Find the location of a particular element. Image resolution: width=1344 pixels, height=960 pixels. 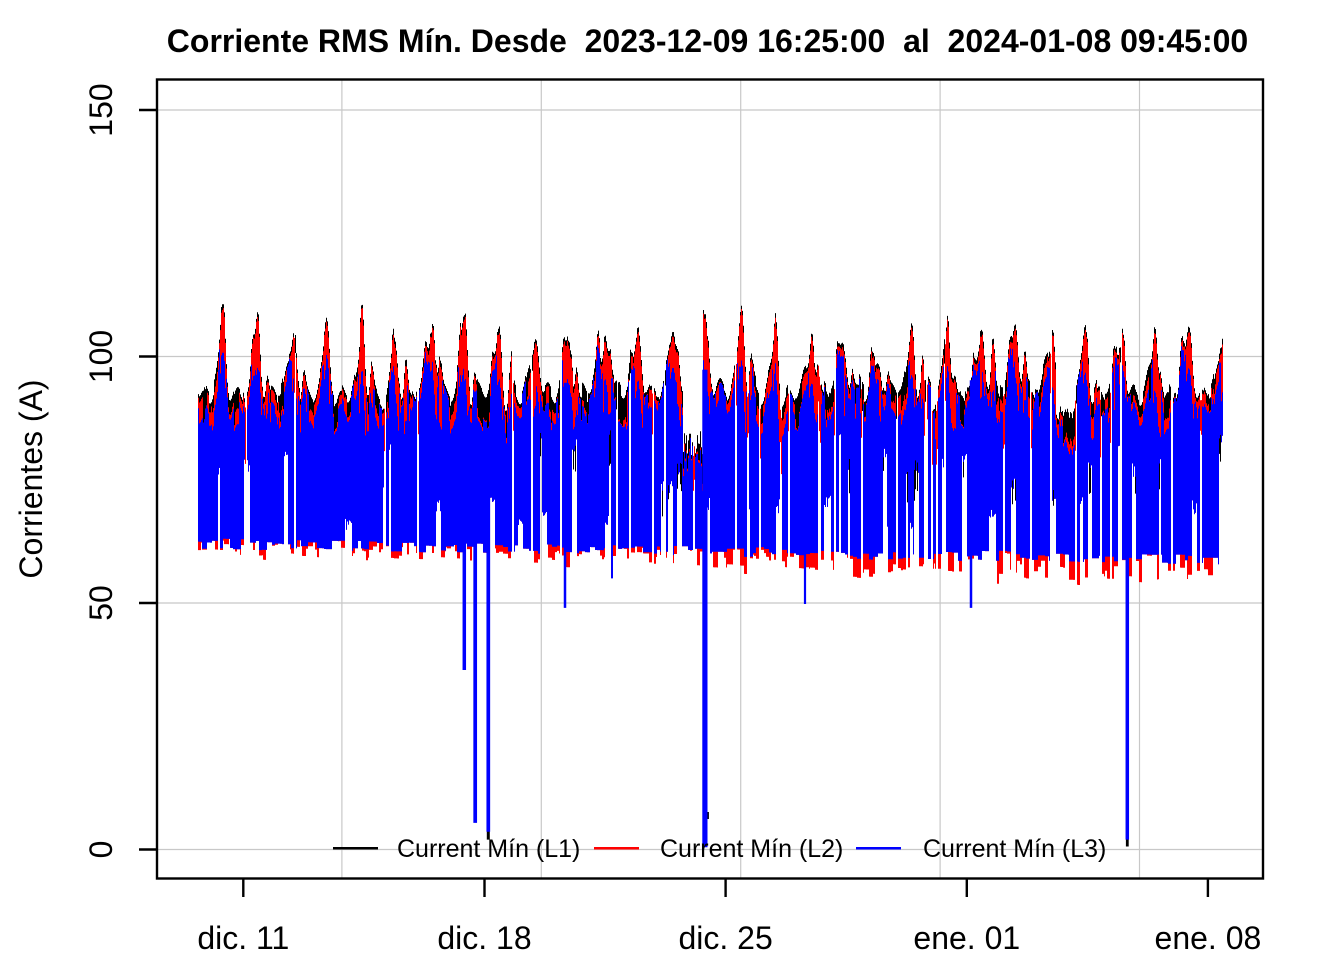

svg-text: 50 is located at coordinates (101, 603).